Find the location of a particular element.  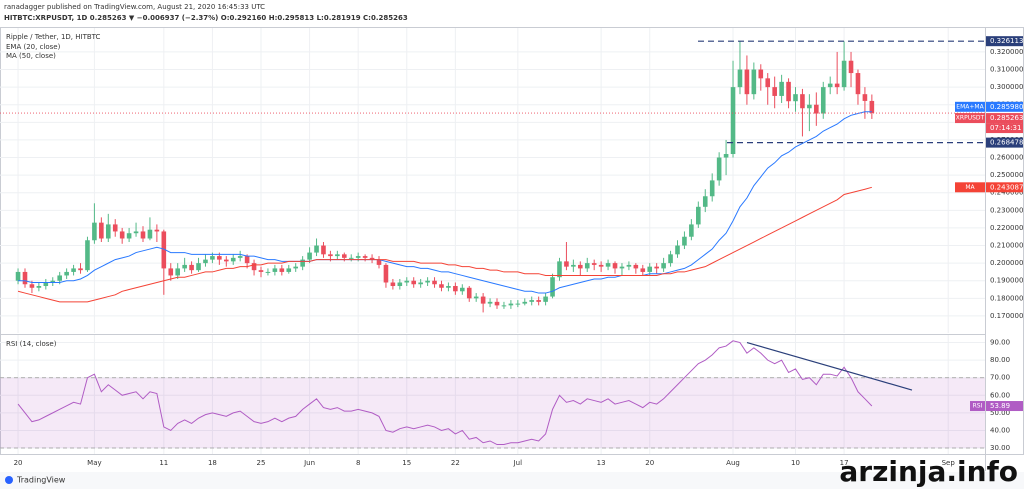

y-tick-label: 0.220000 is located at coordinates (1006, 228).